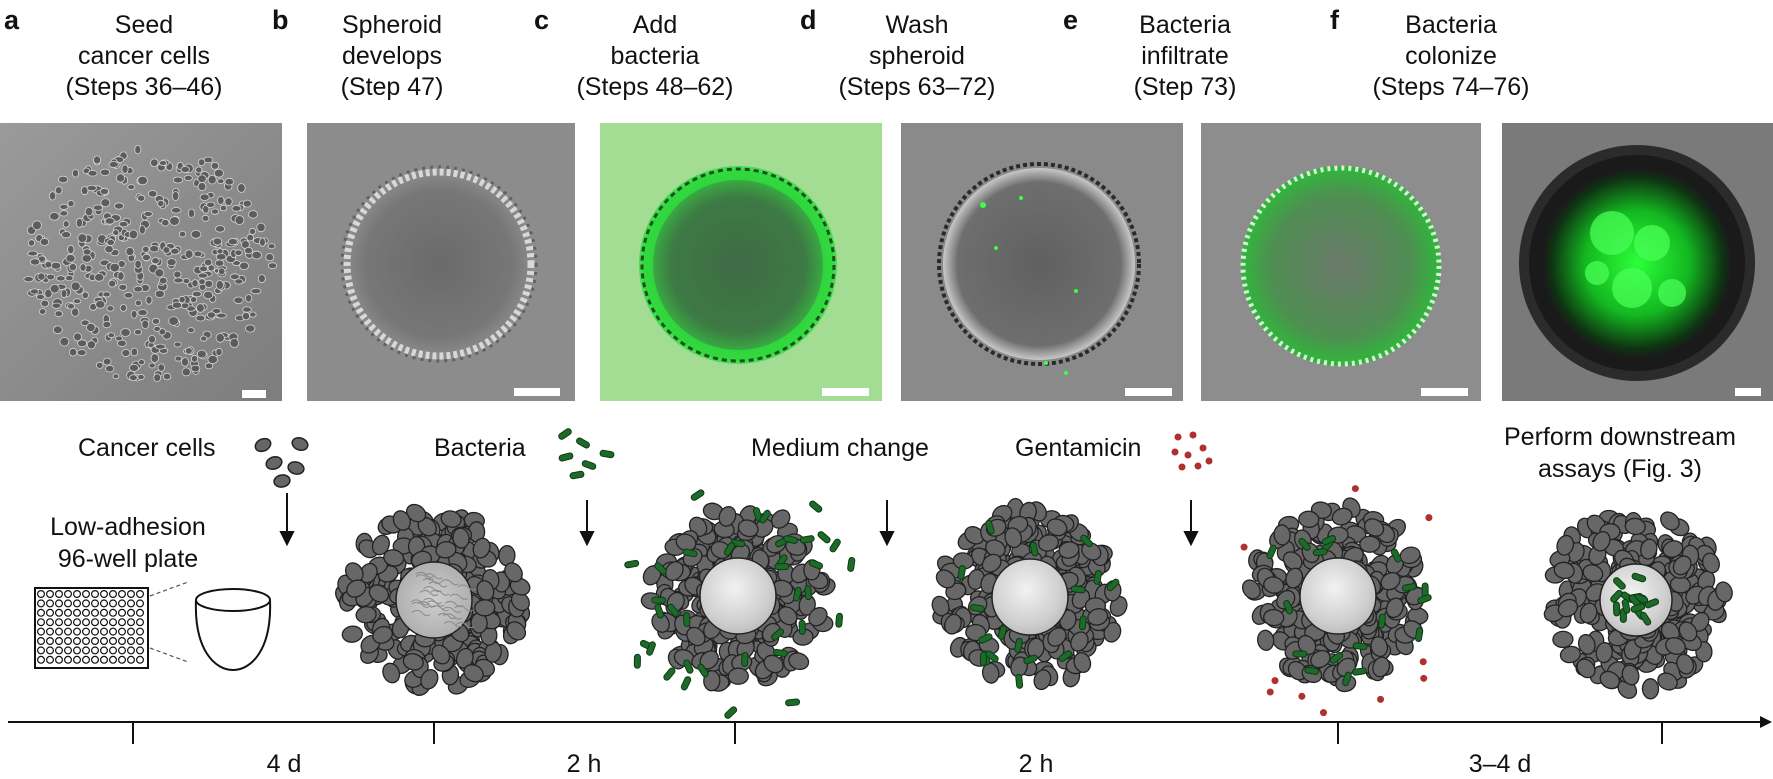 The height and width of the screenshot is (779, 1773). What do you see at coordinates (808, 20) in the screenshot?
I see `panel-letter-d: d` at bounding box center [808, 20].